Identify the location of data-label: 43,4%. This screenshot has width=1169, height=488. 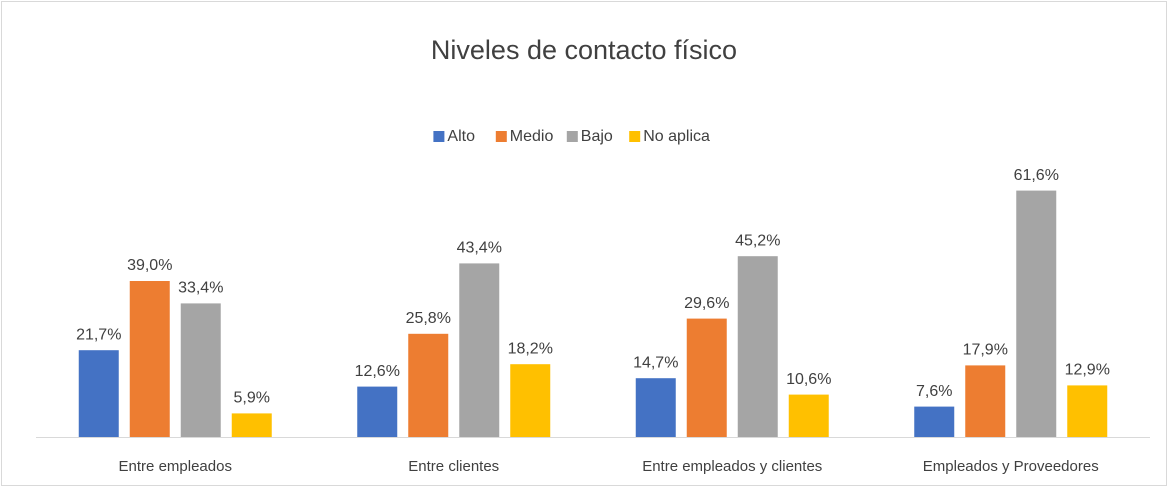
(479, 248).